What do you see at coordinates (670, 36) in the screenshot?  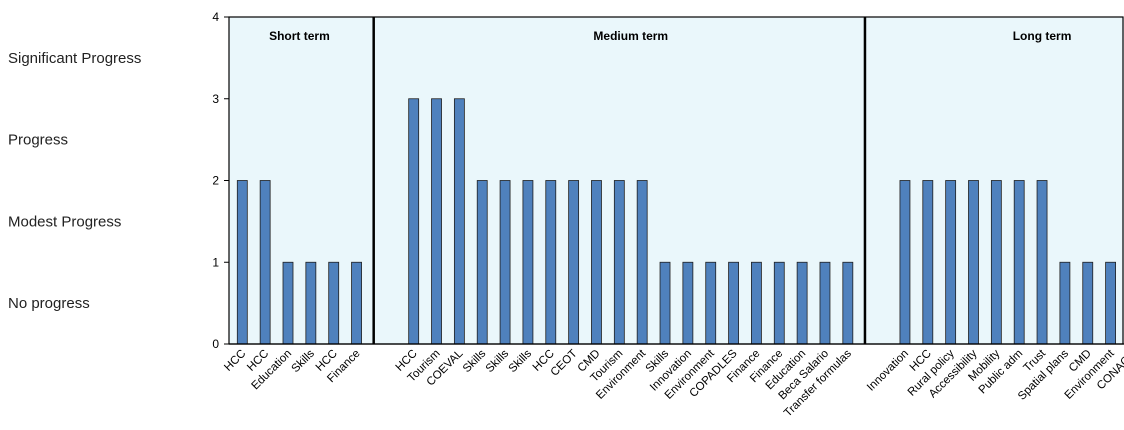 I see `group-titles: Short term Medium term Long term` at bounding box center [670, 36].